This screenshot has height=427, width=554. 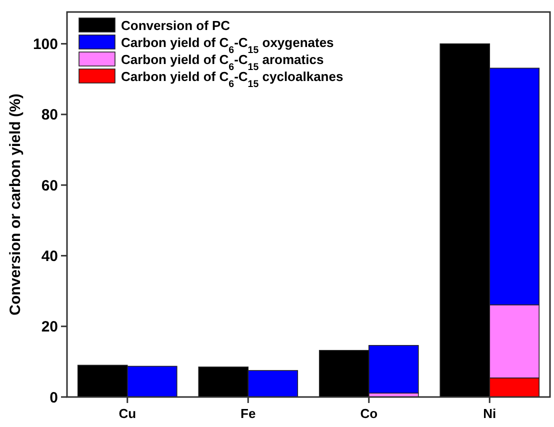 What do you see at coordinates (49, 327) in the screenshot?
I see `y-tick-label: 20` at bounding box center [49, 327].